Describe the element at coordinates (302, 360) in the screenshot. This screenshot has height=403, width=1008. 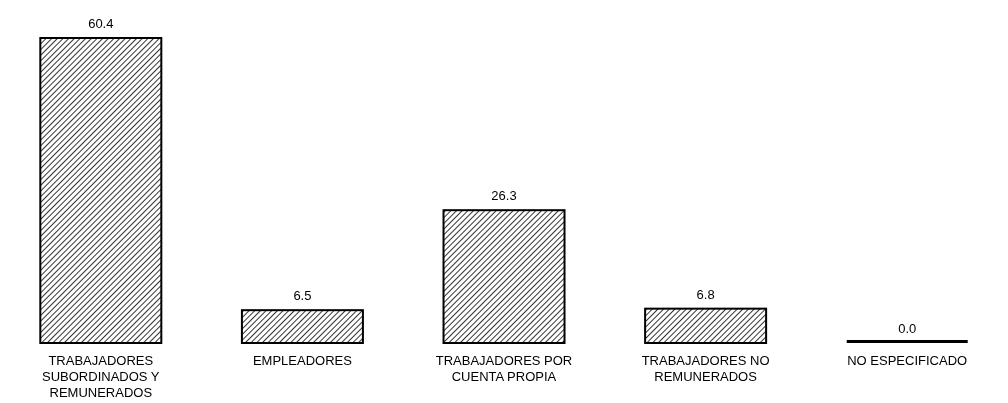
I see `x-tick-label: EMPLEADORES` at that location.